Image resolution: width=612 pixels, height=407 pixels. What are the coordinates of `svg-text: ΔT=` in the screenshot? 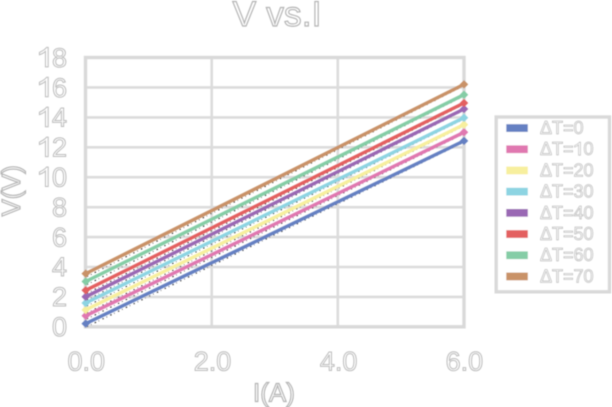 It's located at (557, 149).